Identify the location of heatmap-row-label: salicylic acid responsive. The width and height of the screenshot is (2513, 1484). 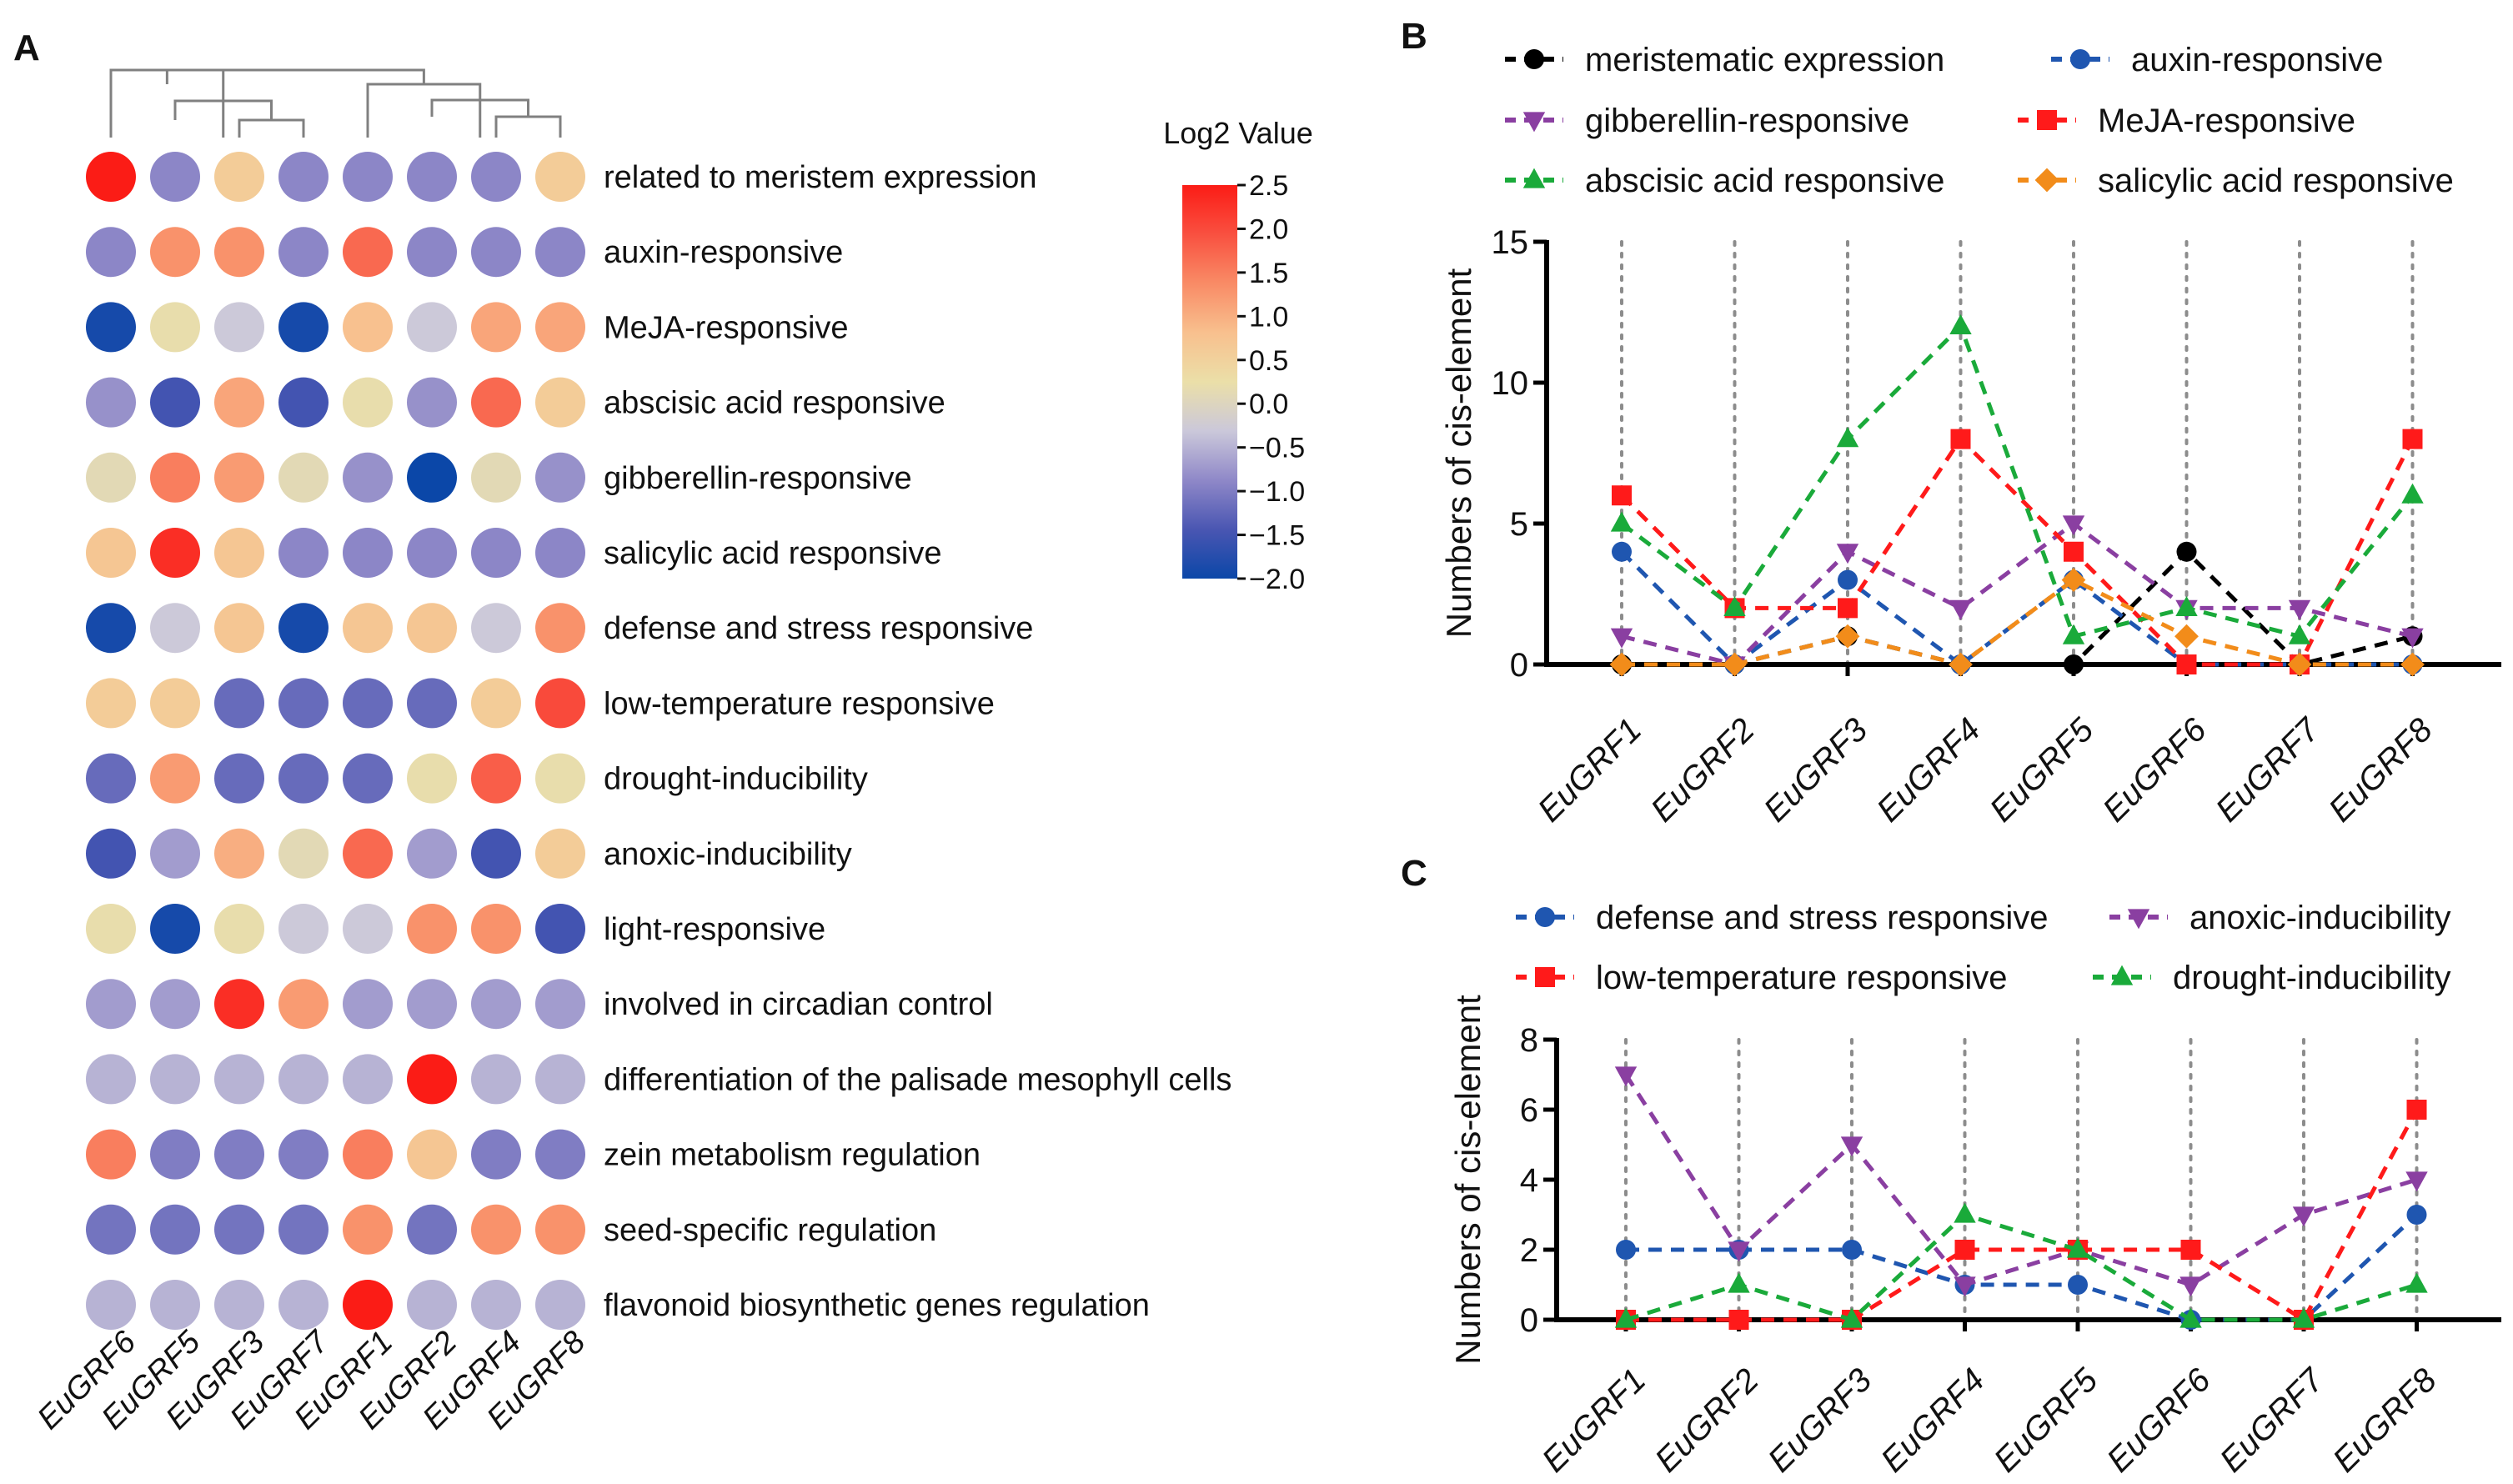
(773, 553).